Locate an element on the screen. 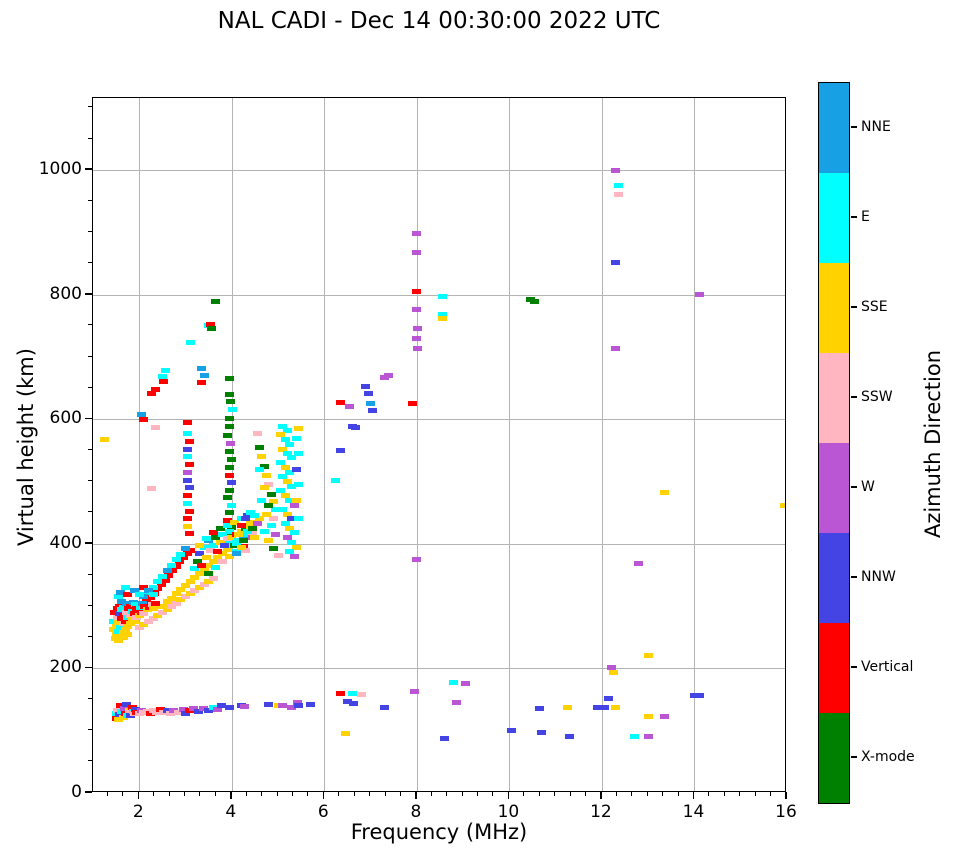 This screenshot has width=958, height=857. colorbar-segment is located at coordinates (834, 758).